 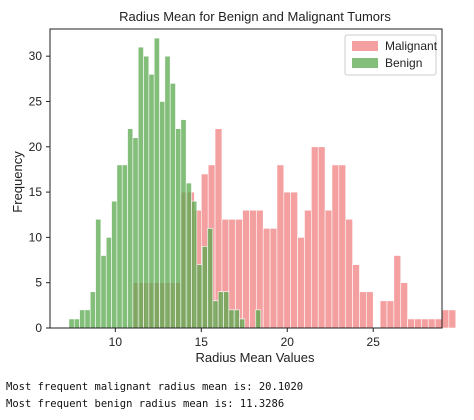 I want to click on x-axis-label: Radius Mean Values, so click(x=255, y=357).